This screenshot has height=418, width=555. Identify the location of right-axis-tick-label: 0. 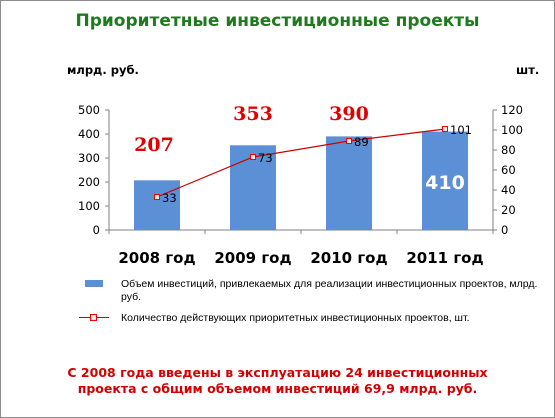
(504, 230).